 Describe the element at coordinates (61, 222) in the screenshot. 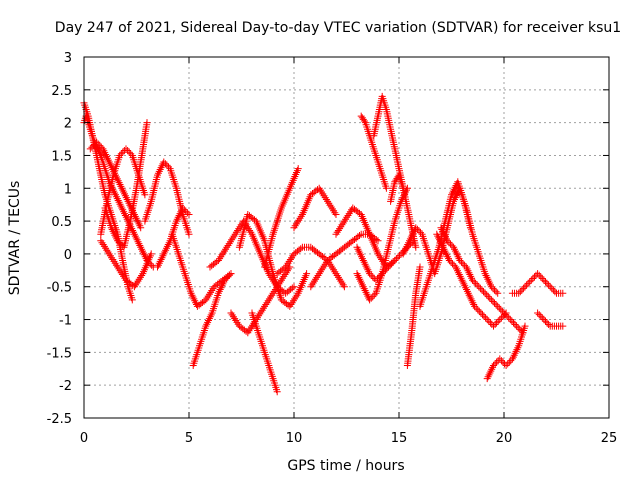

I see `y-tick-label: 0.5` at that location.